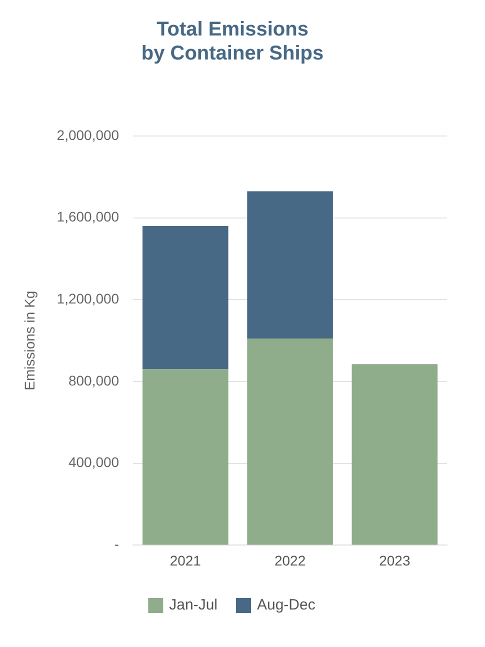 The height and width of the screenshot is (647, 485). Describe the element at coordinates (193, 605) in the screenshot. I see `legend-label: Jan-Jul` at that location.